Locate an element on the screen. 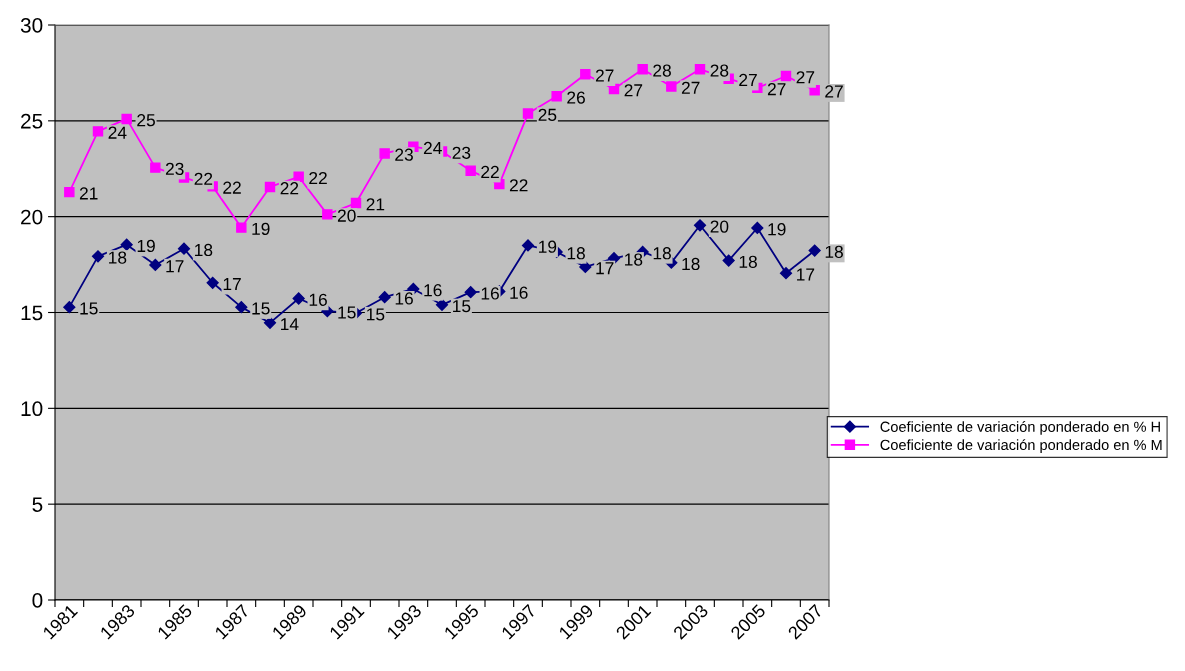 The image size is (1185, 671). y-tick-label: 30 is located at coordinates (31, 25).